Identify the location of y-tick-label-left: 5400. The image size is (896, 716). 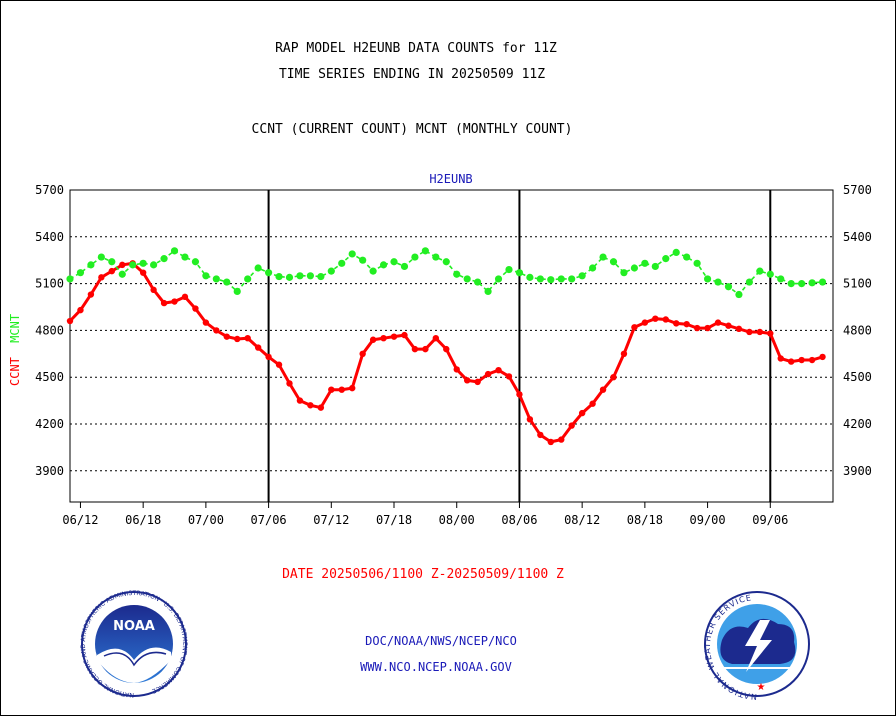
(49, 237).